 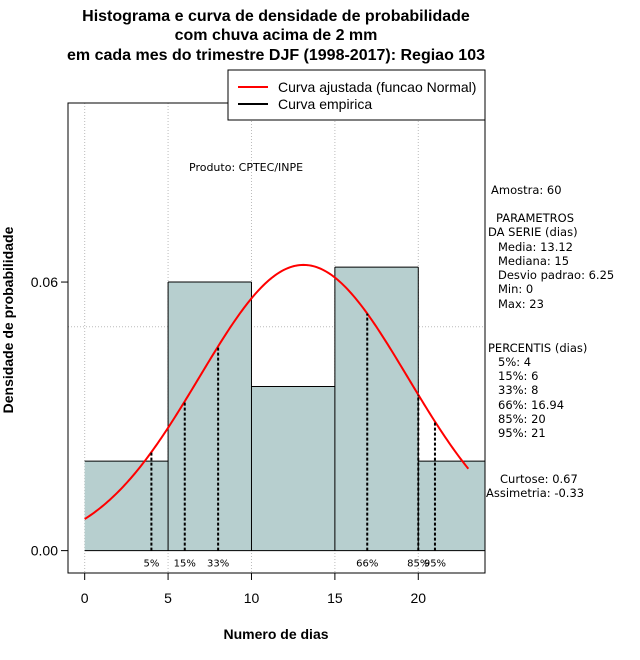 What do you see at coordinates (151, 564) in the screenshot?
I see `percentile-label: 5%` at bounding box center [151, 564].